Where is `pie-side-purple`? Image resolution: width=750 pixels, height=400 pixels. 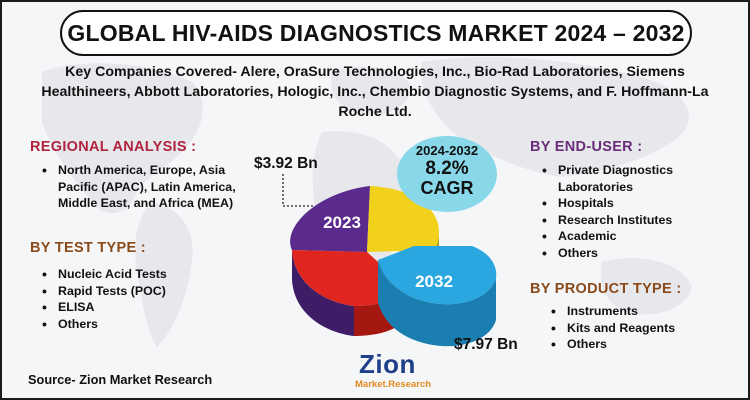
pie-side-purple is located at coordinates (323, 293).